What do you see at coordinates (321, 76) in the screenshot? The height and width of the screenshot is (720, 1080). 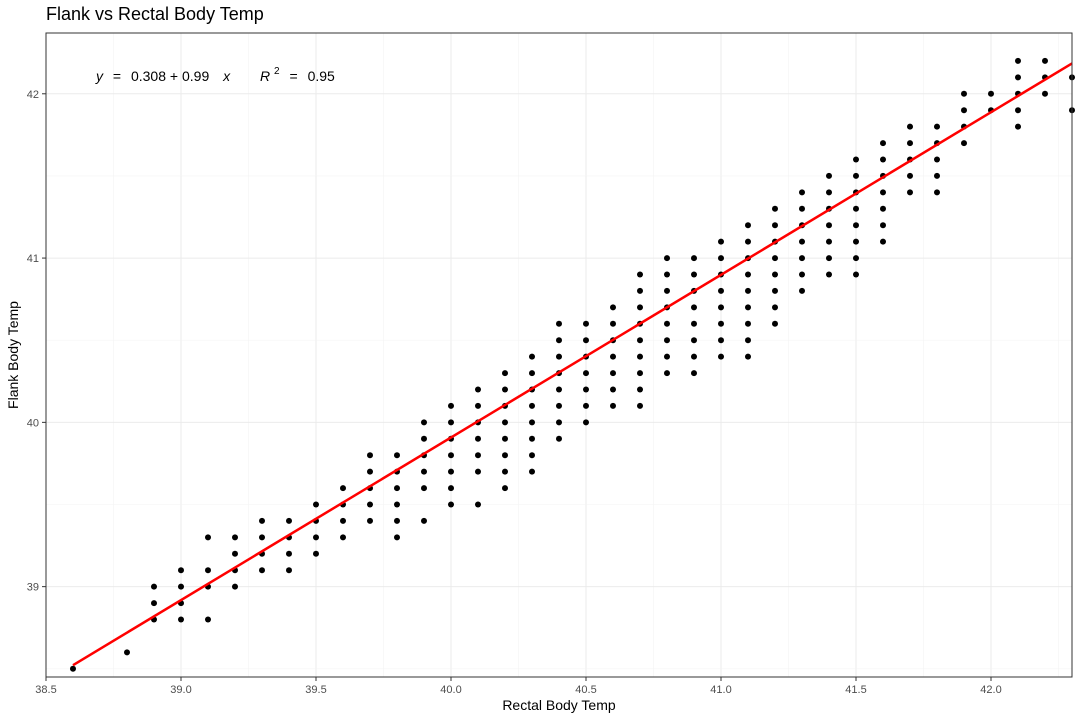 I see `eq-r2-value: 0.95` at bounding box center [321, 76].